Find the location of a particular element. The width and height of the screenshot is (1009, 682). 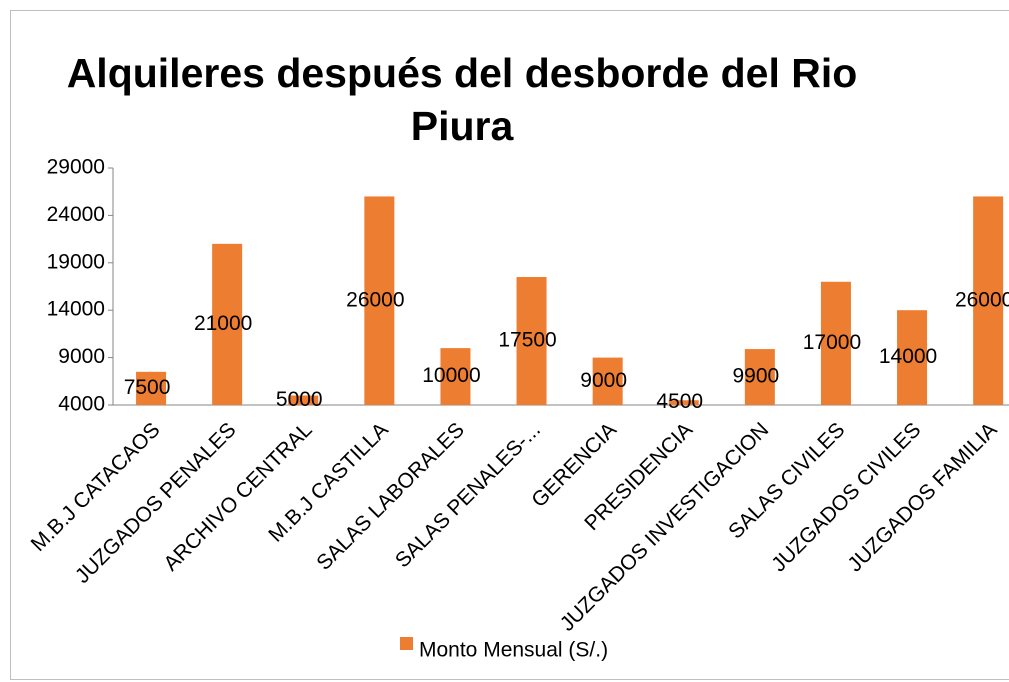

data-label: 21000 is located at coordinates (223, 323).